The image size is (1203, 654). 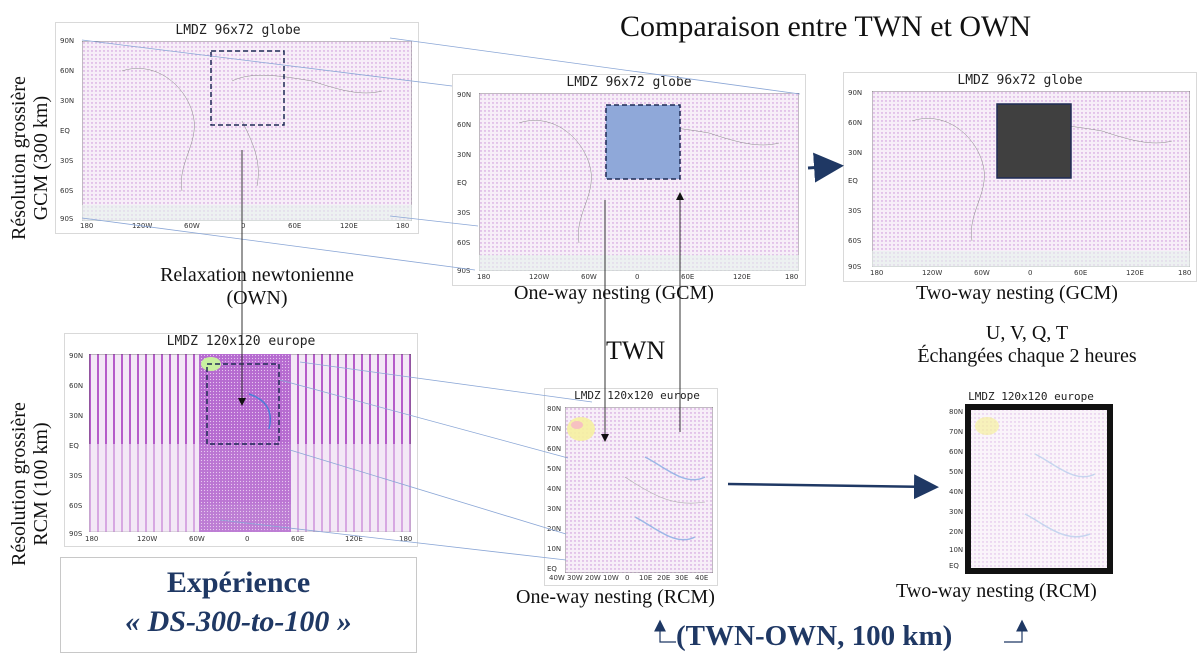 I want to click on oneway-gcm-label: One-way nesting (GCM), so click(x=614, y=293).